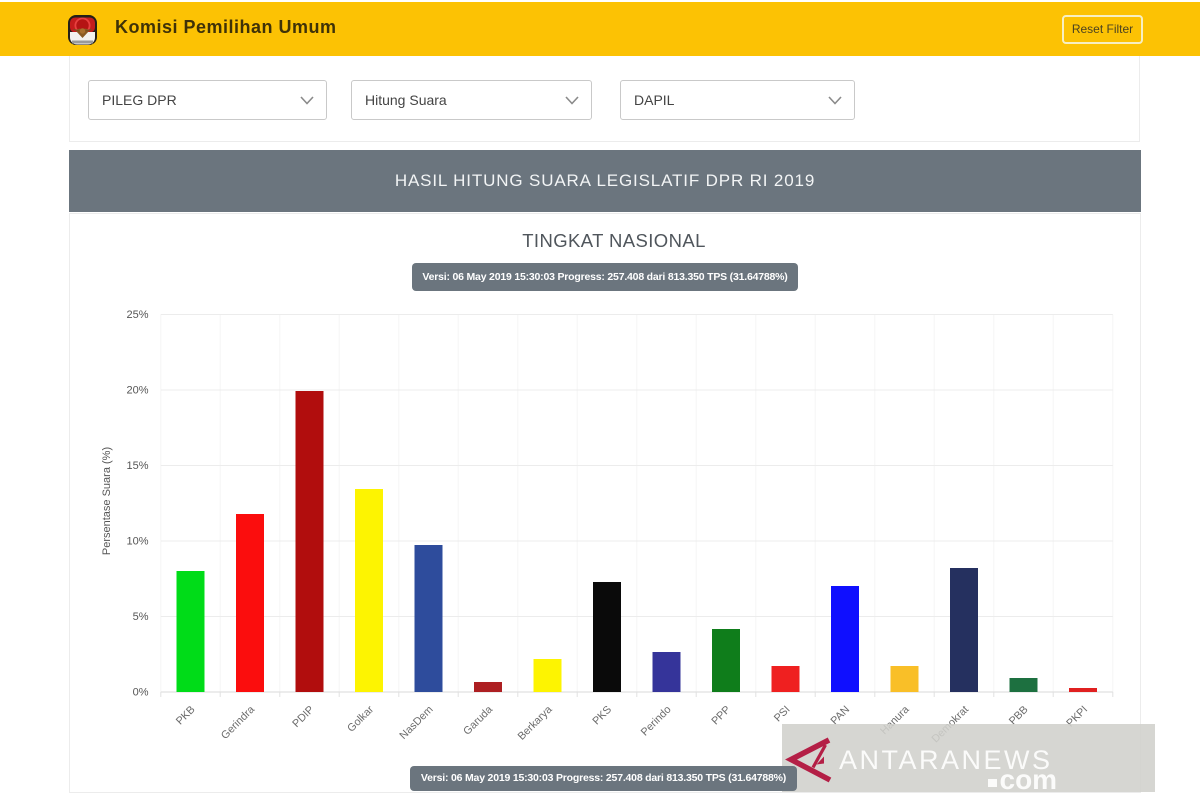 The image size is (1200, 800). Describe the element at coordinates (360, 718) in the screenshot. I see `svg-text: Golkar` at that location.